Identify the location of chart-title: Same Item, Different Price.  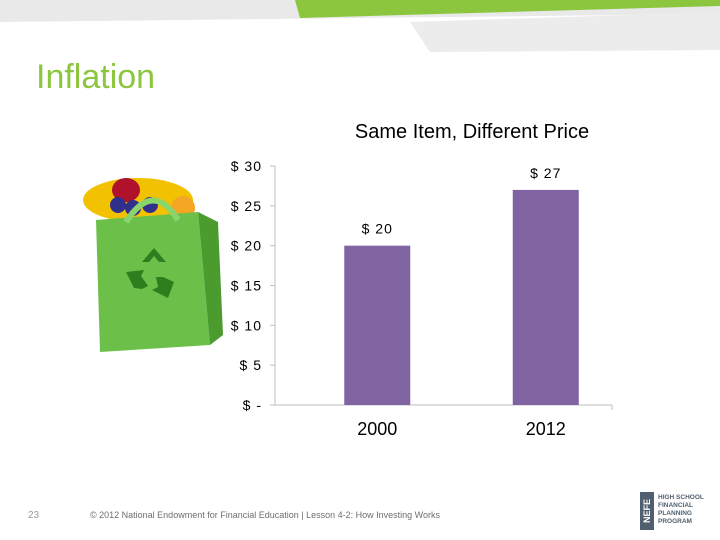
(472, 132).